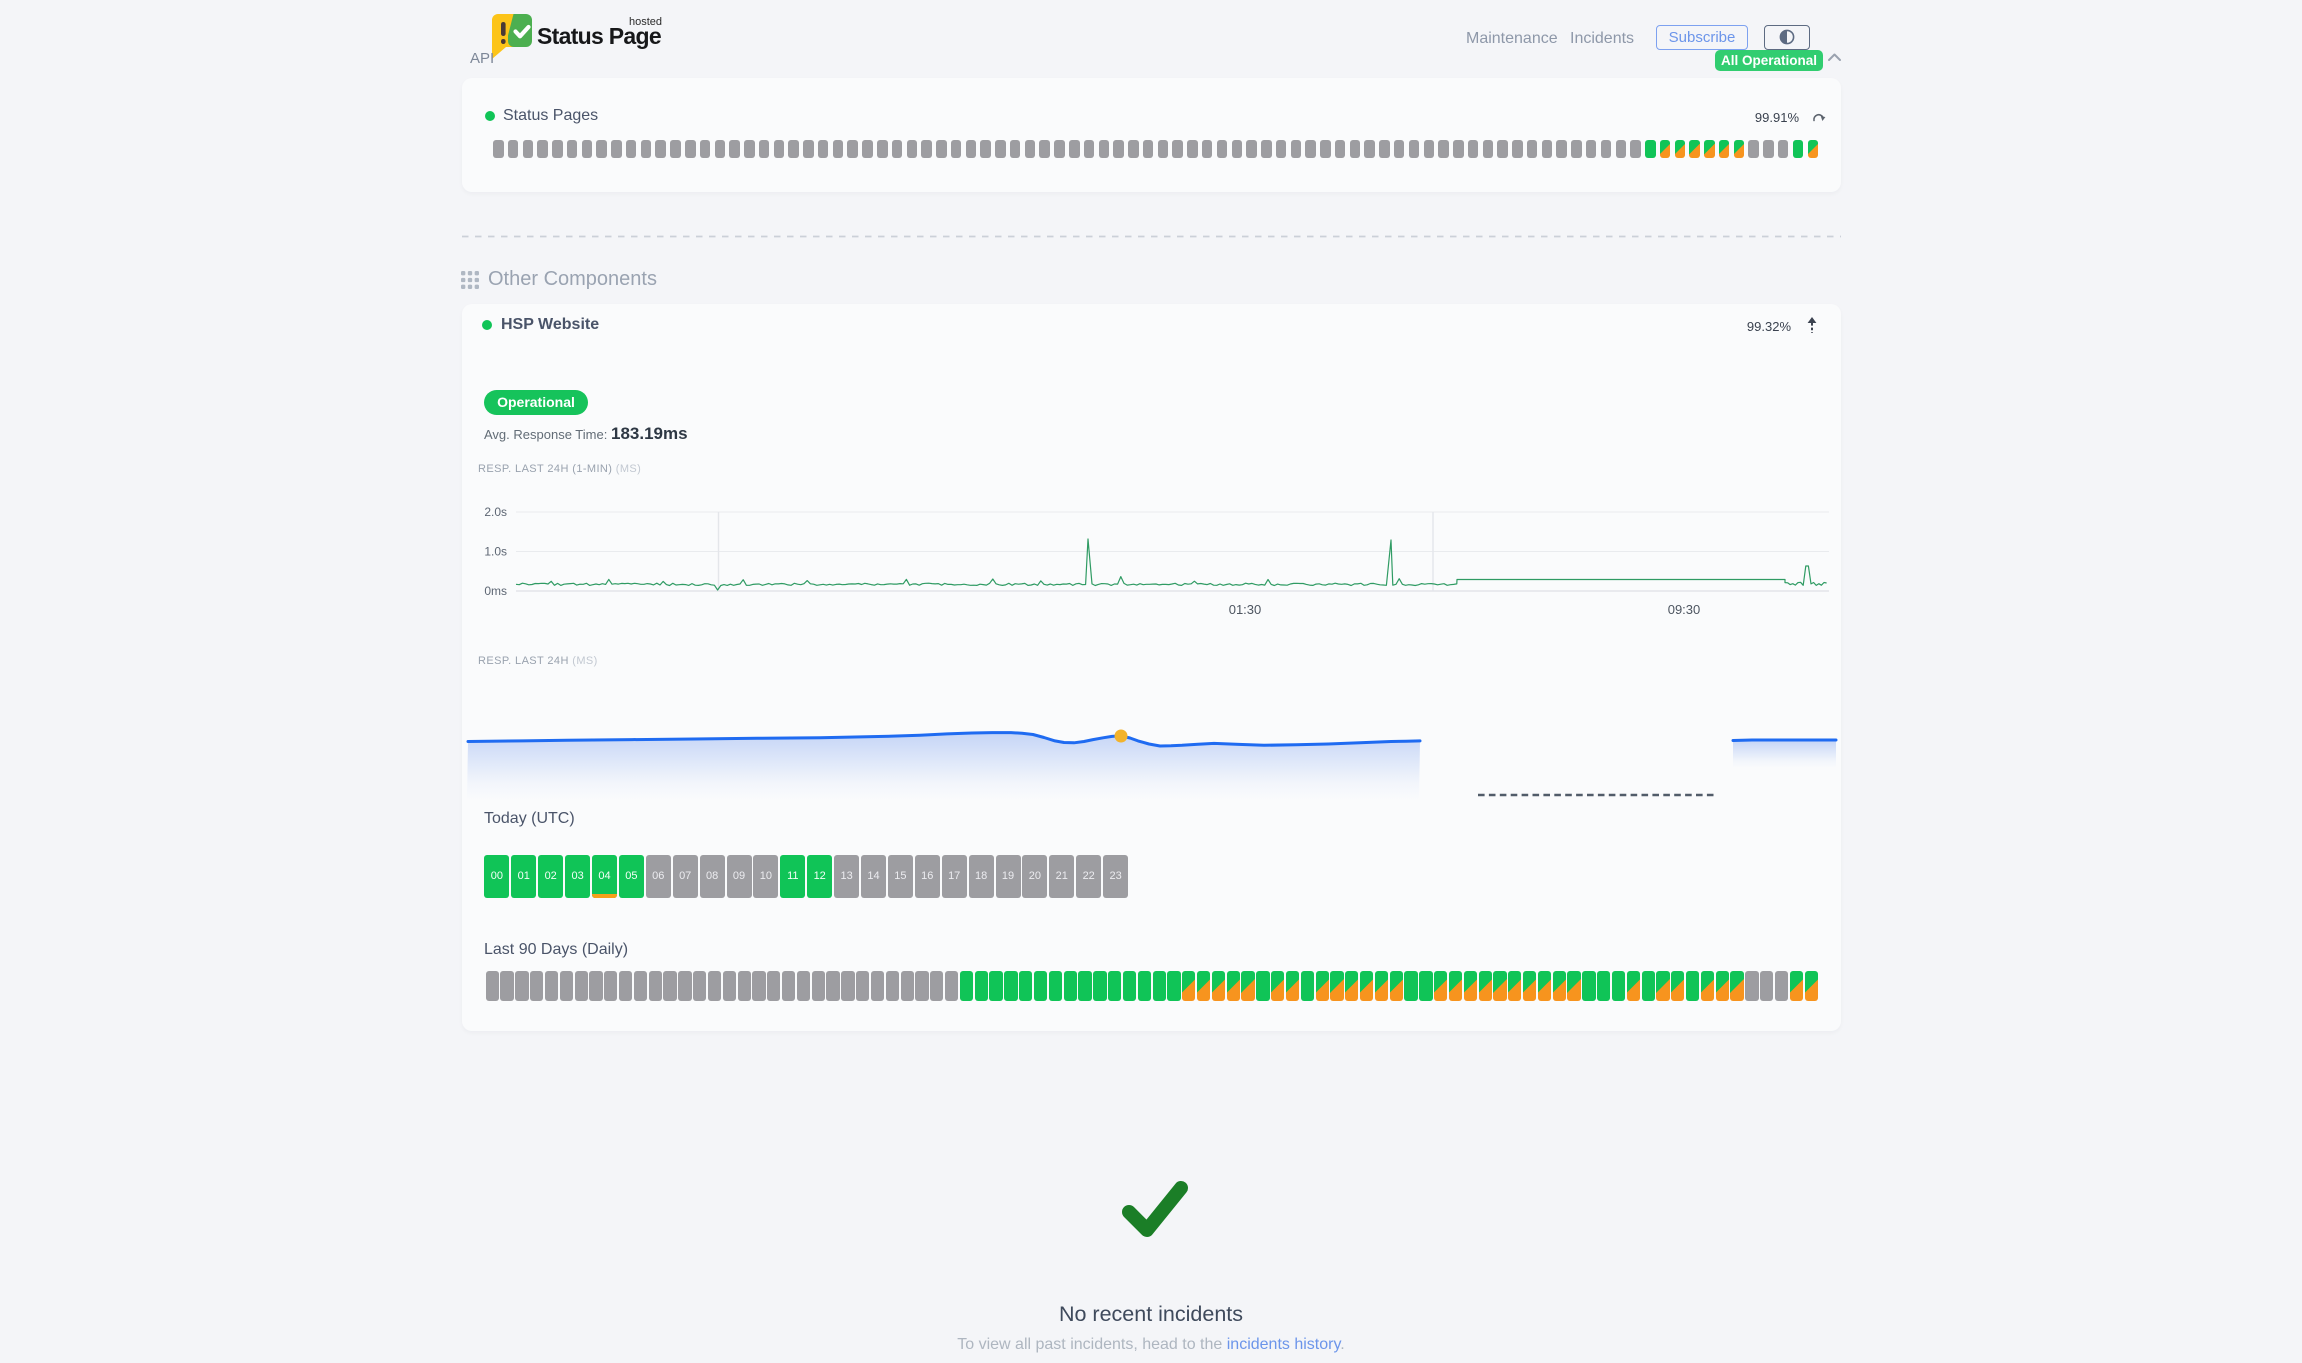  What do you see at coordinates (495, 512) in the screenshot?
I see `svg-text: 2.0s` at bounding box center [495, 512].